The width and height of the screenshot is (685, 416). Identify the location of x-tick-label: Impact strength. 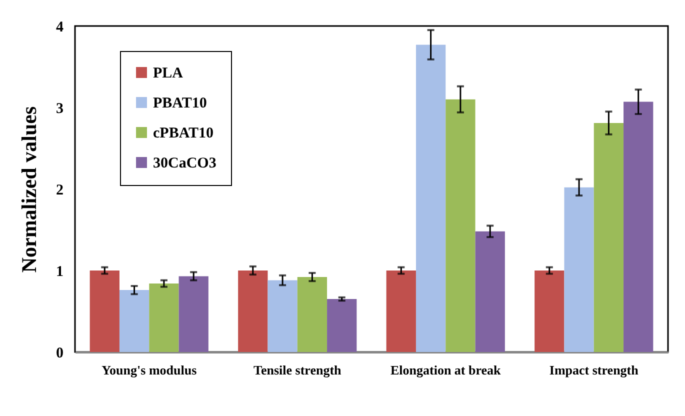
(594, 370).